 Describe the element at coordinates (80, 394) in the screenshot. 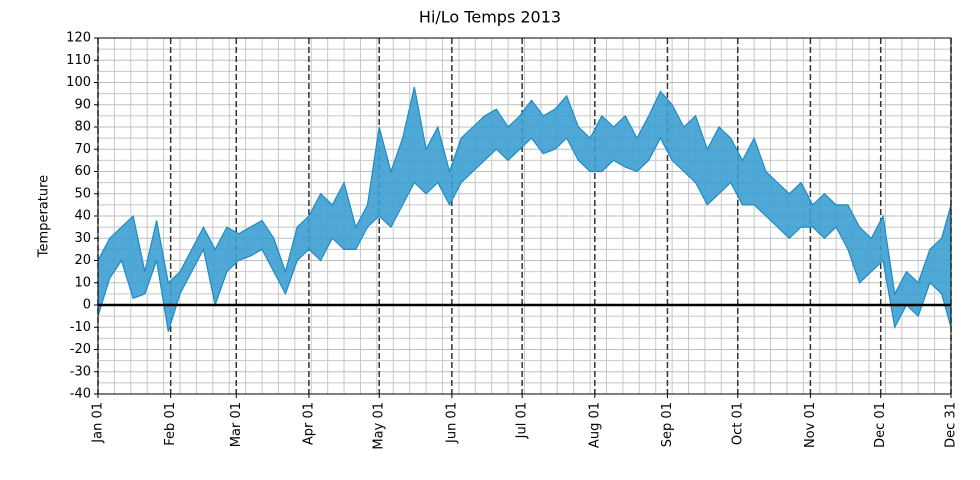

I see `y-tick-label: -40` at that location.